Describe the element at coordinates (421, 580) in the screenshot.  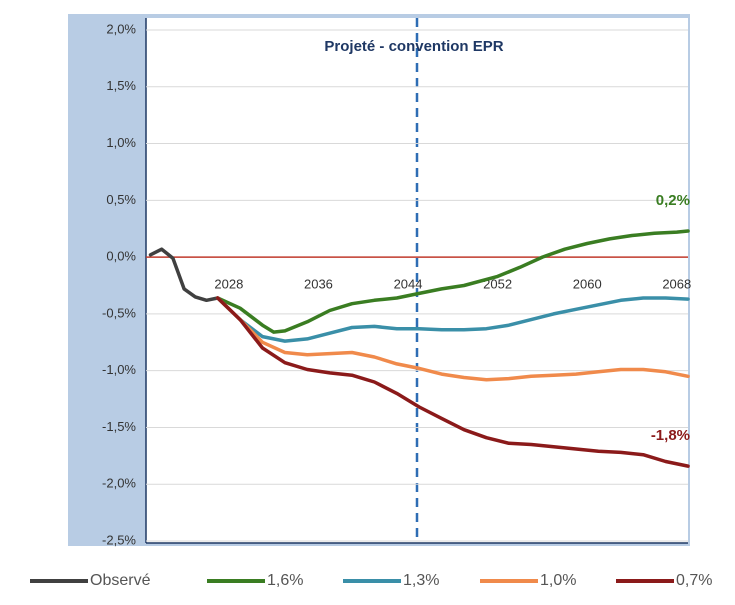
I see `legend-label: 1,3%` at that location.